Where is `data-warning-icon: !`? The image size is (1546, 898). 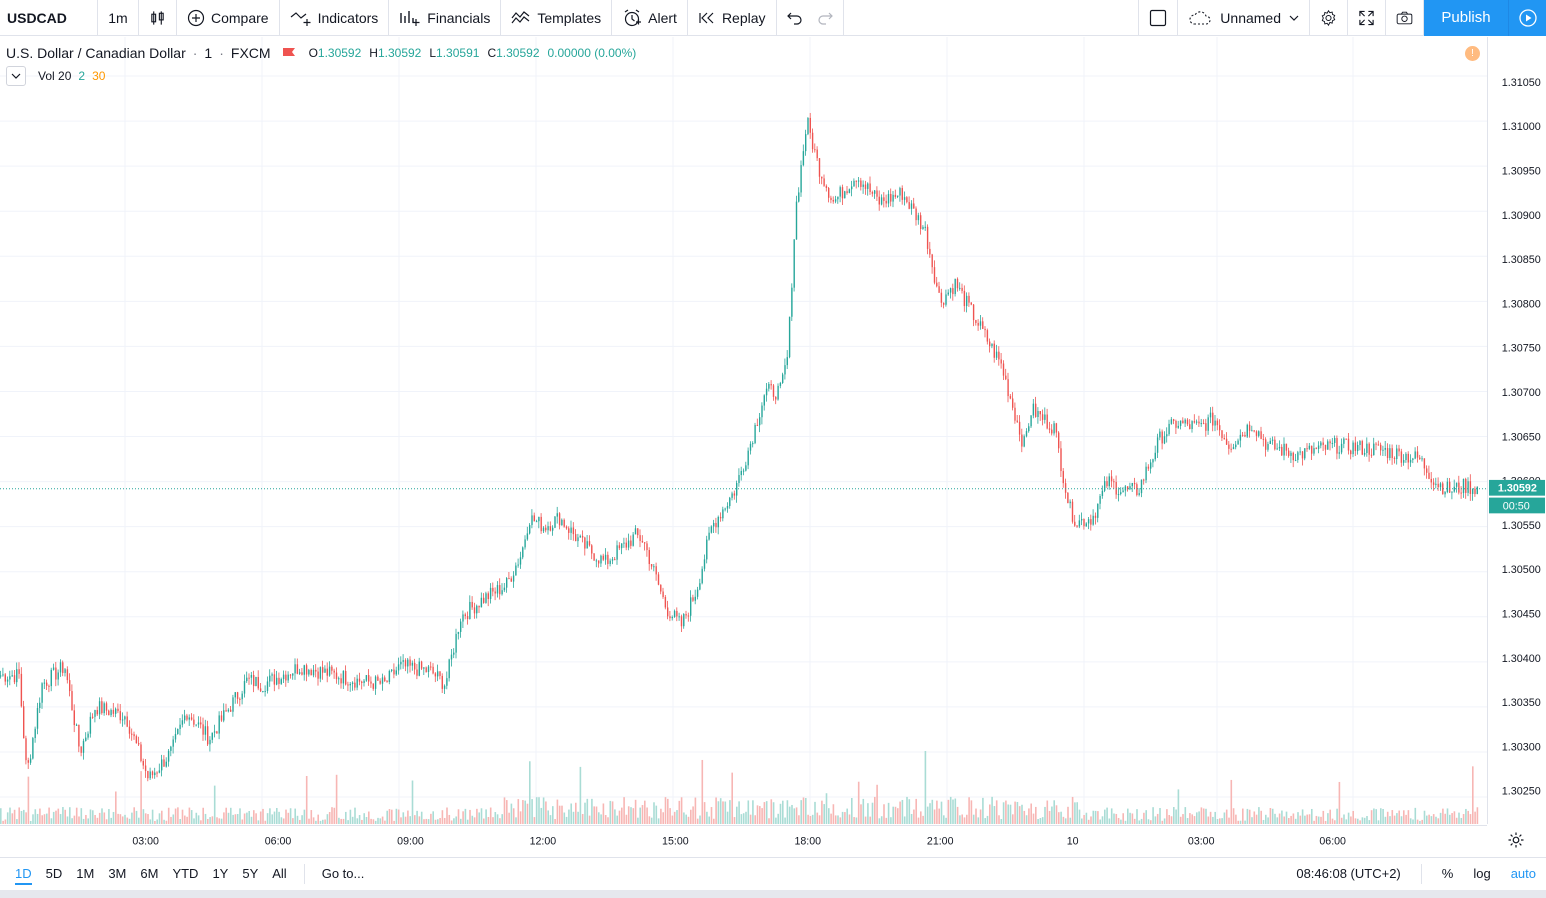 data-warning-icon: ! is located at coordinates (1472, 53).